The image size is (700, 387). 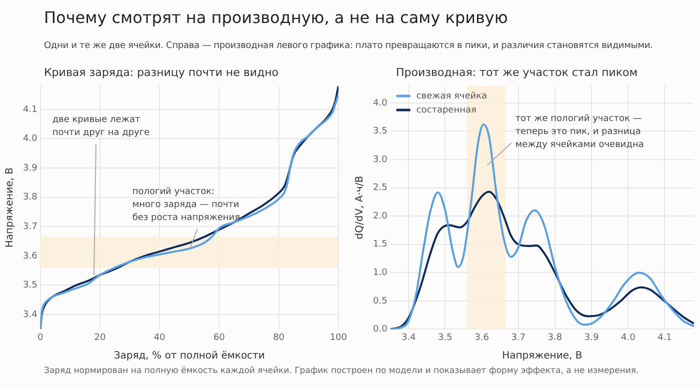 I want to click on chart-title: Кривая заряда: разницу почти не видно, so click(x=161, y=72).